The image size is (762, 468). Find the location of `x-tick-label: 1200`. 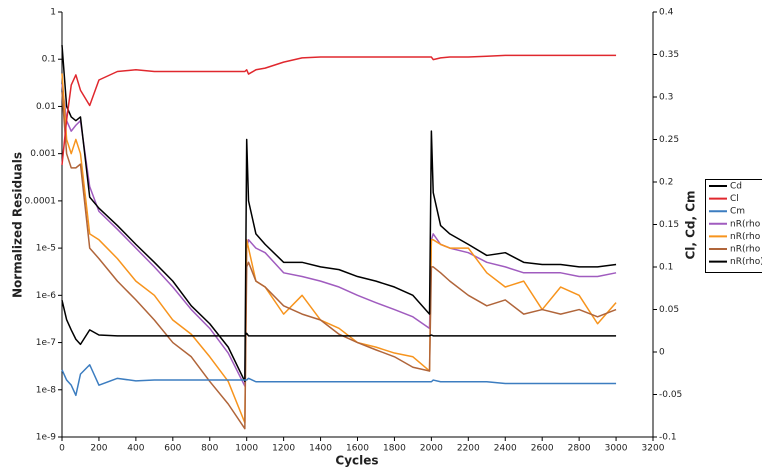

x-tick-label: 1200 is located at coordinates (283, 449).